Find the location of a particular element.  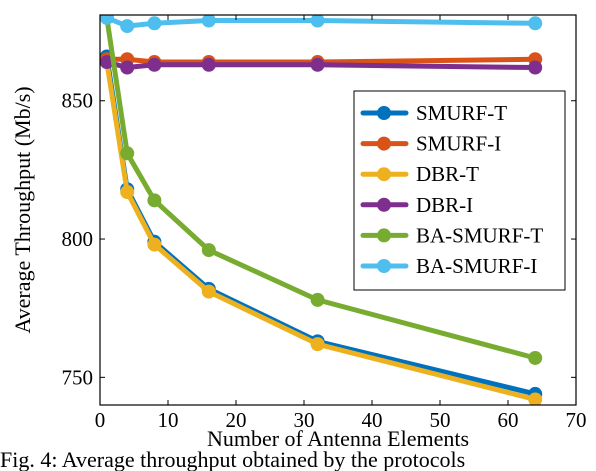

legend-label: BA-SMURF-I is located at coordinates (476, 266).